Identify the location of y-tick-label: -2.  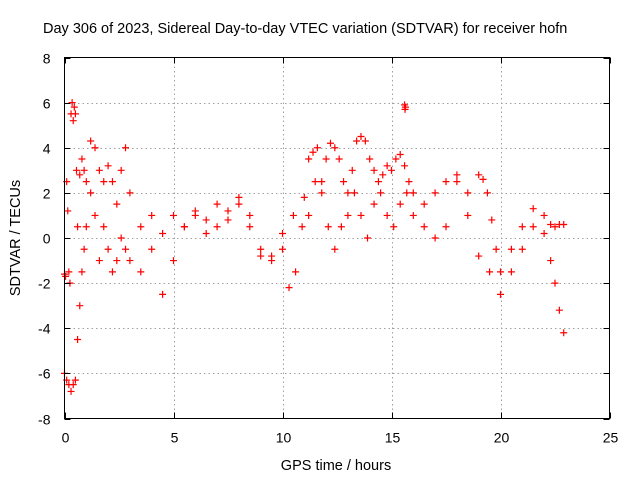
(44, 284).